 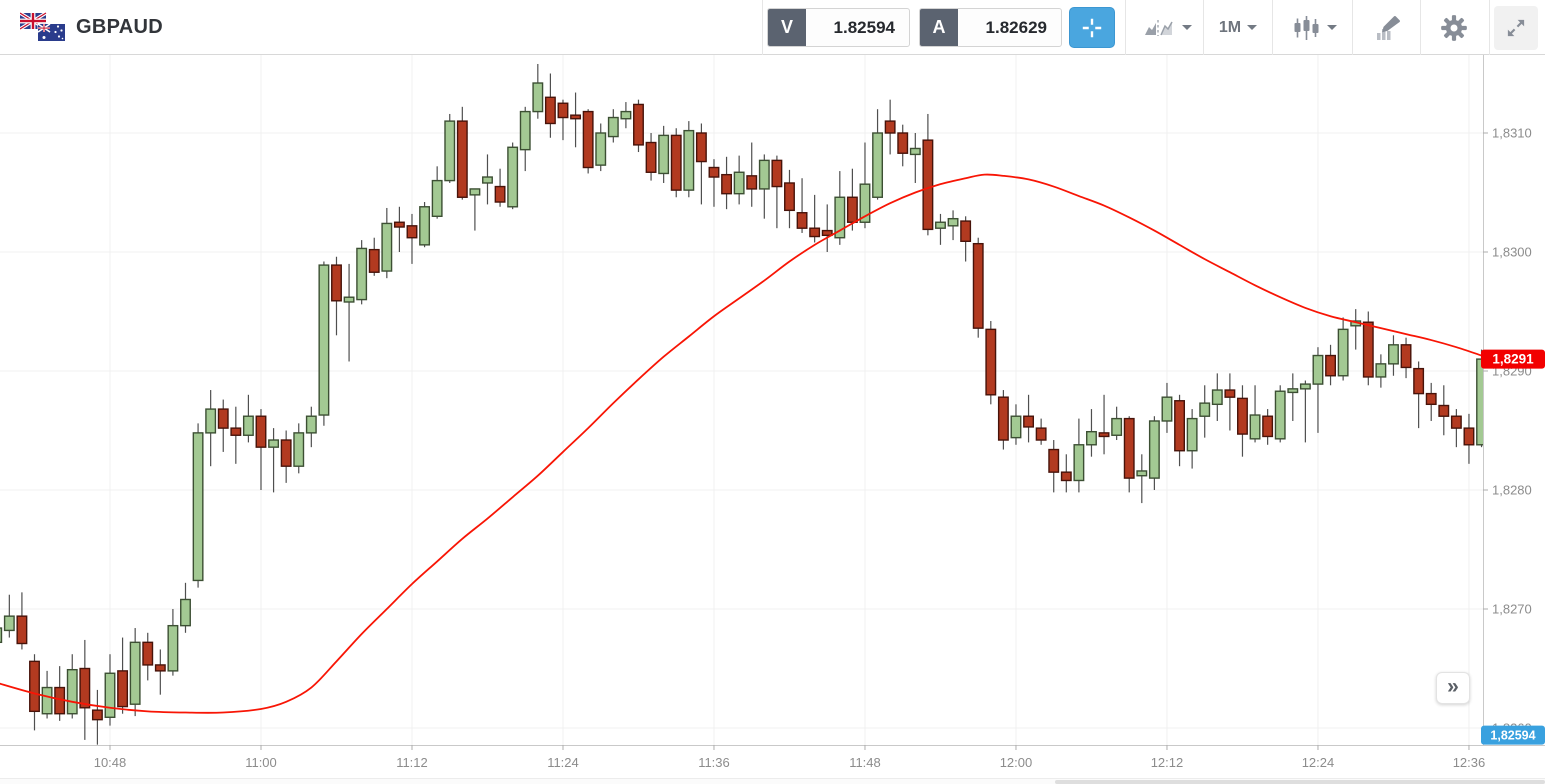 What do you see at coordinates (1167, 762) in the screenshot?
I see `svg-text: 12:12` at bounding box center [1167, 762].